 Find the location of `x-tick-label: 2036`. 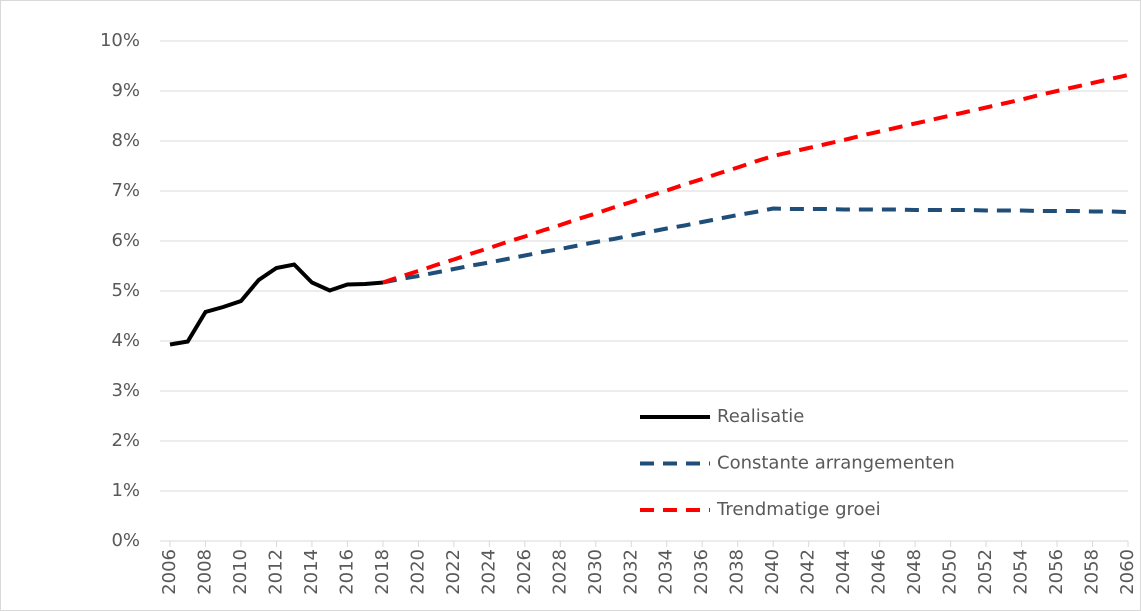

x-tick-label: 2036 is located at coordinates (701, 572).